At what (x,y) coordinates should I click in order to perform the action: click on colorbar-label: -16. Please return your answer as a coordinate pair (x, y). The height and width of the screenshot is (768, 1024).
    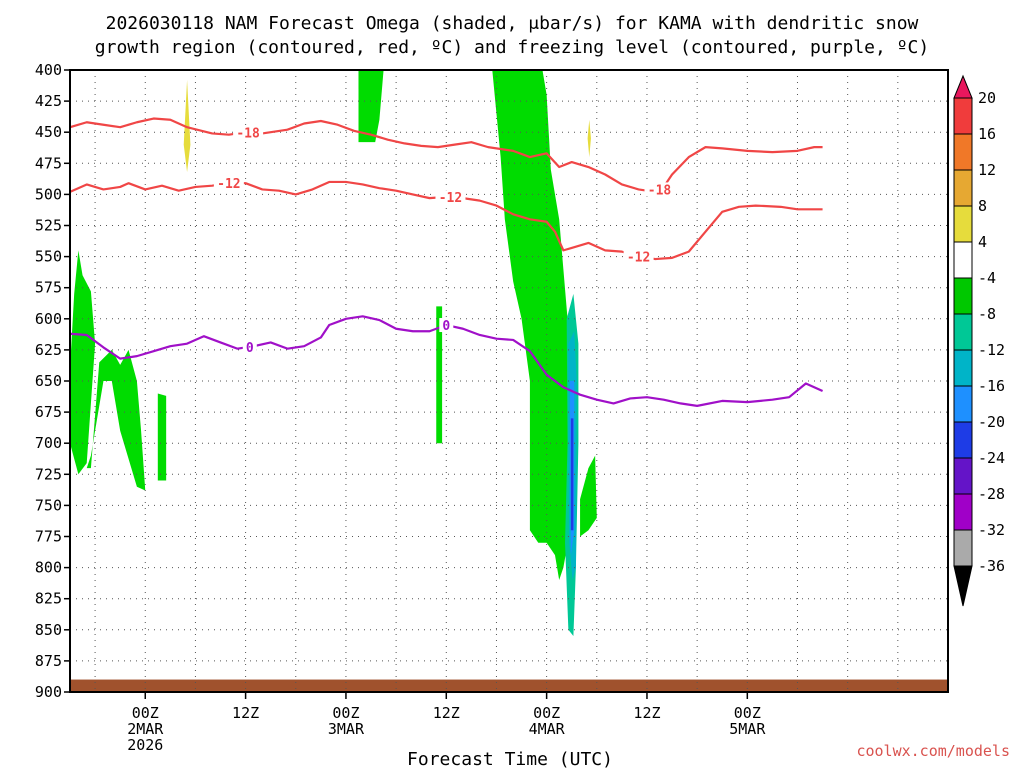
    Looking at the image, I should click on (991, 386).